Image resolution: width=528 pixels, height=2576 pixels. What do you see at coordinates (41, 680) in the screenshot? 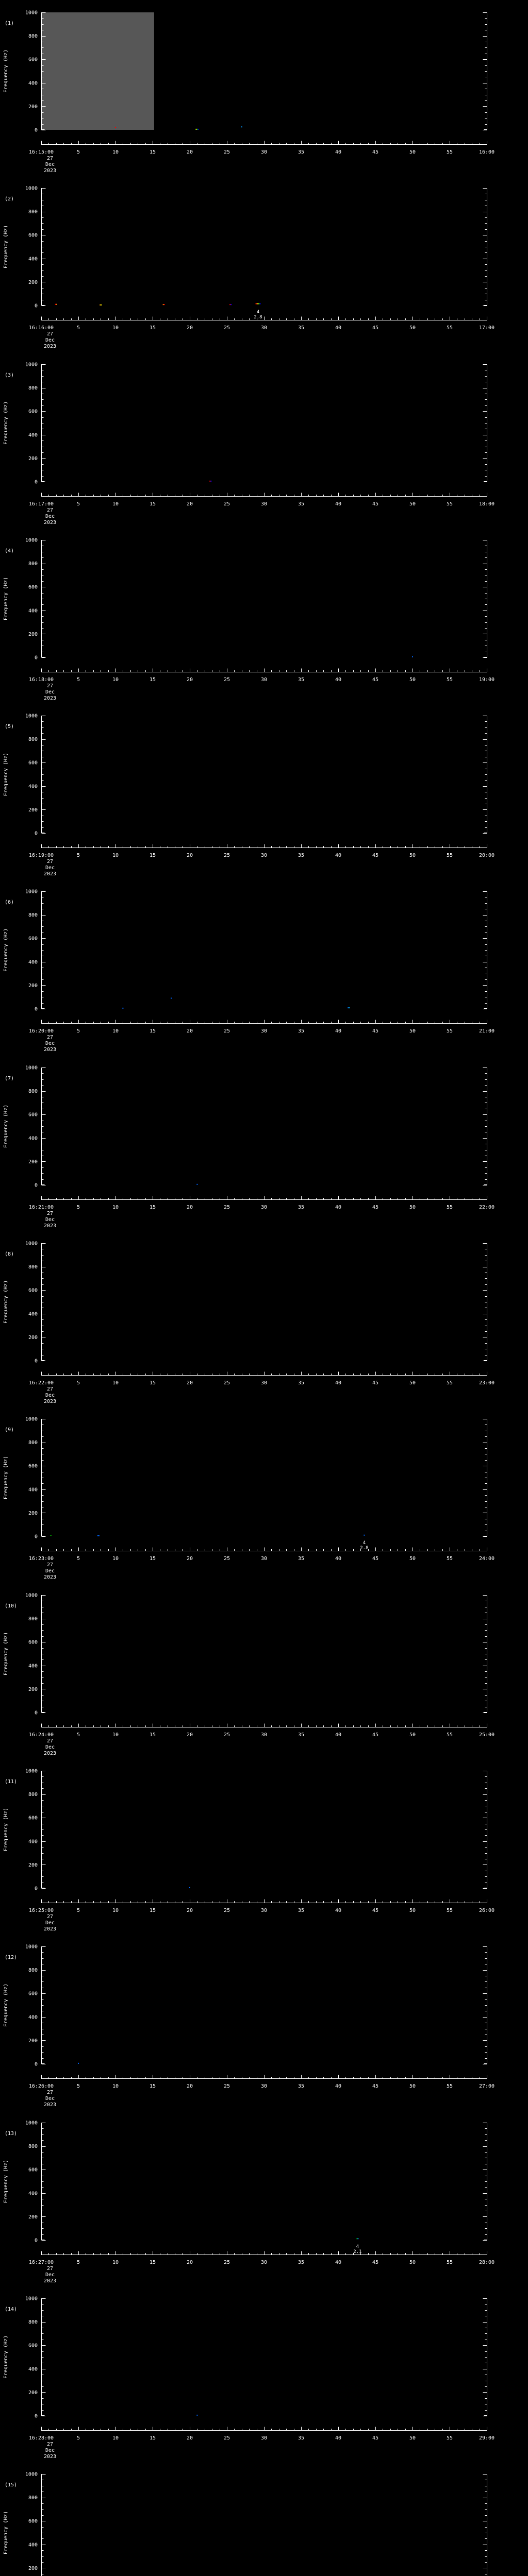
I see `x-start-time-label: 16:18:00` at bounding box center [41, 680].